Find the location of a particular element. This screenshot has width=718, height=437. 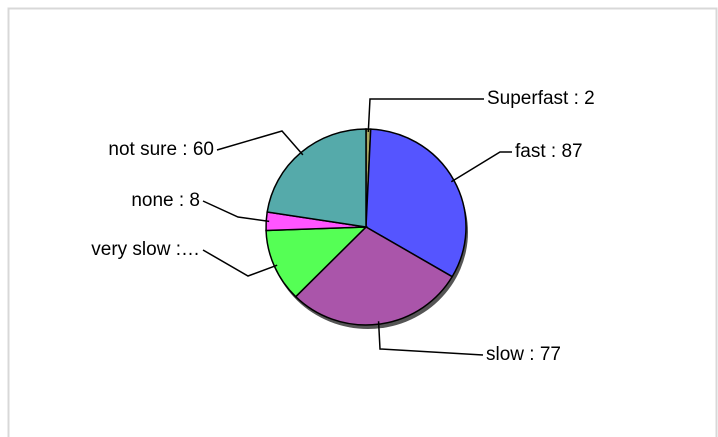

slice-label: Superfast : 2 is located at coordinates (541, 98).